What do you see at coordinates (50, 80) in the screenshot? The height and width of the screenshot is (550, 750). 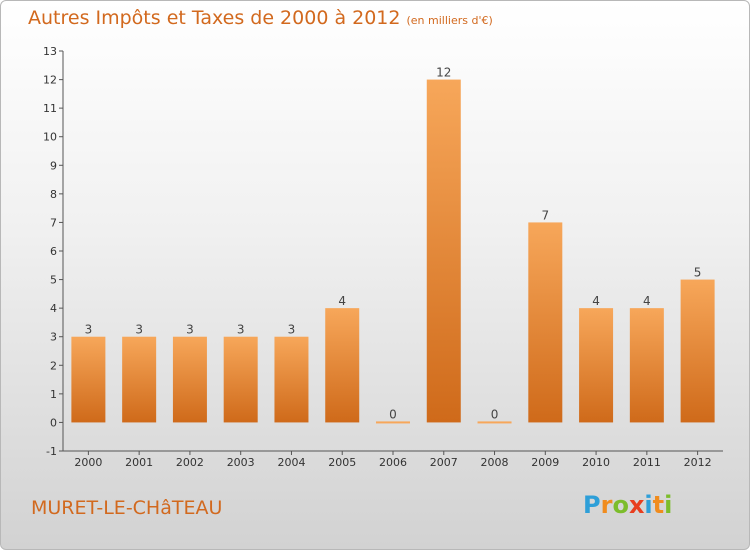 I see `y-tick-label: 12` at bounding box center [50, 80].